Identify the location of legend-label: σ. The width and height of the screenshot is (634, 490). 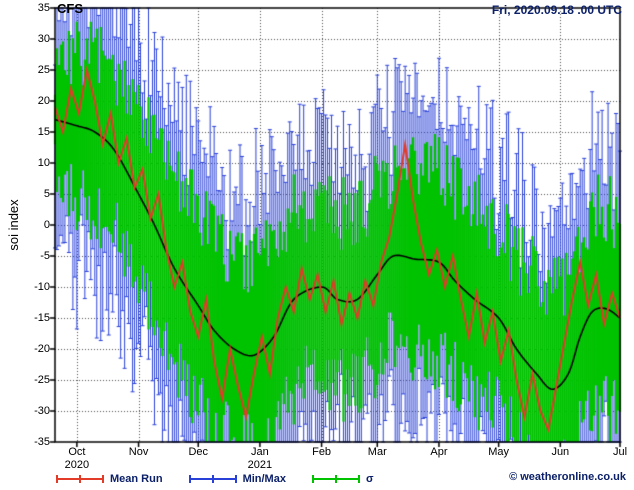
(369, 479).